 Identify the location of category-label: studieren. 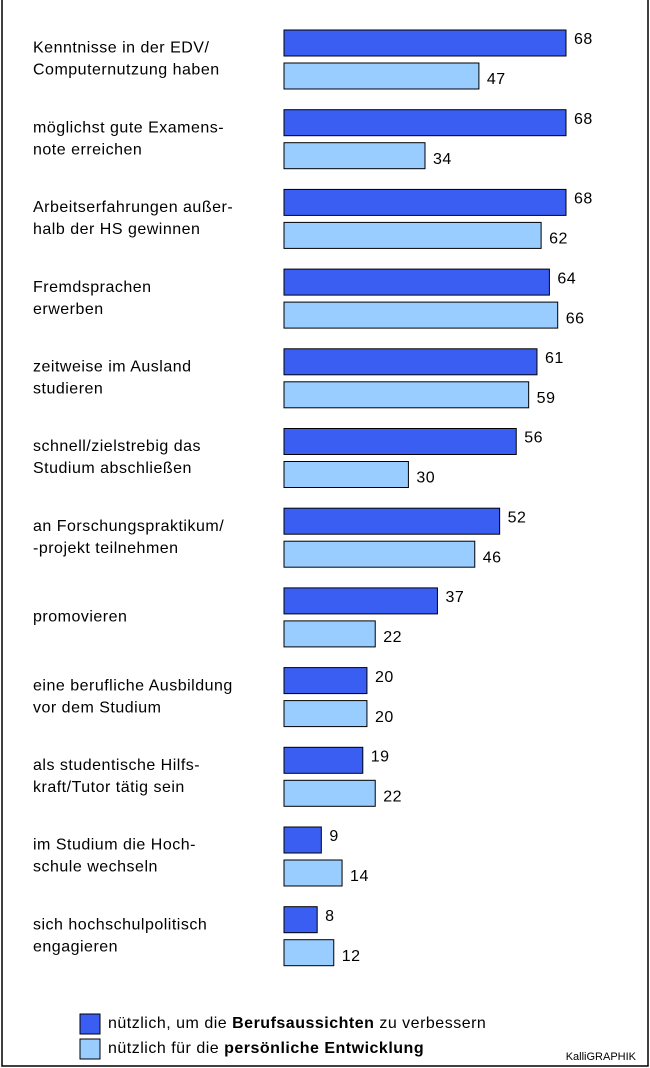
(68, 389).